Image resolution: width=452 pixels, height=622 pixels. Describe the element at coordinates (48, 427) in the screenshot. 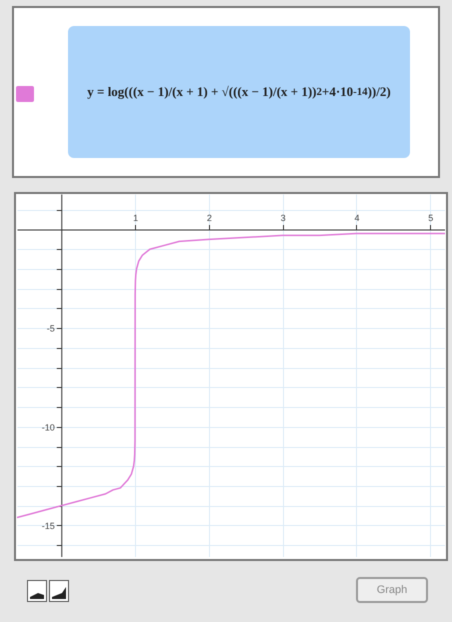

I see `y-tick-label: -10` at that location.